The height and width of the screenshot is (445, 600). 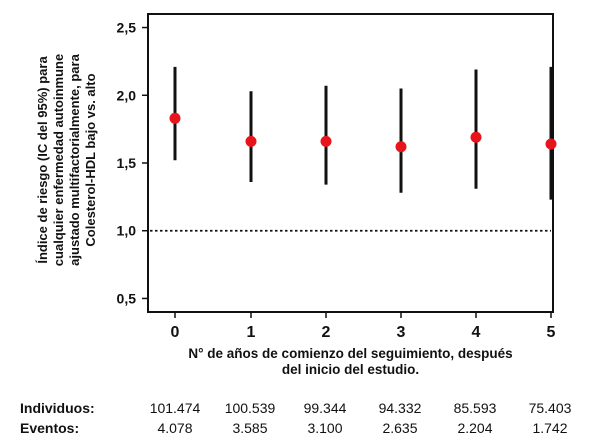 What do you see at coordinates (50, 428) in the screenshot?
I see `eventos-label: Eventos:` at bounding box center [50, 428].